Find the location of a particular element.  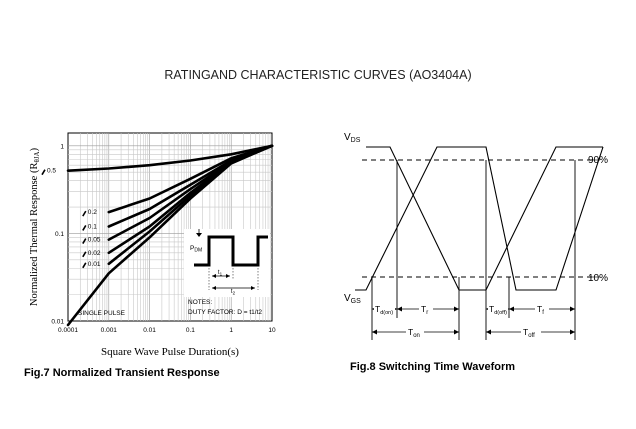

series-label: 0.5 is located at coordinates (51, 171).